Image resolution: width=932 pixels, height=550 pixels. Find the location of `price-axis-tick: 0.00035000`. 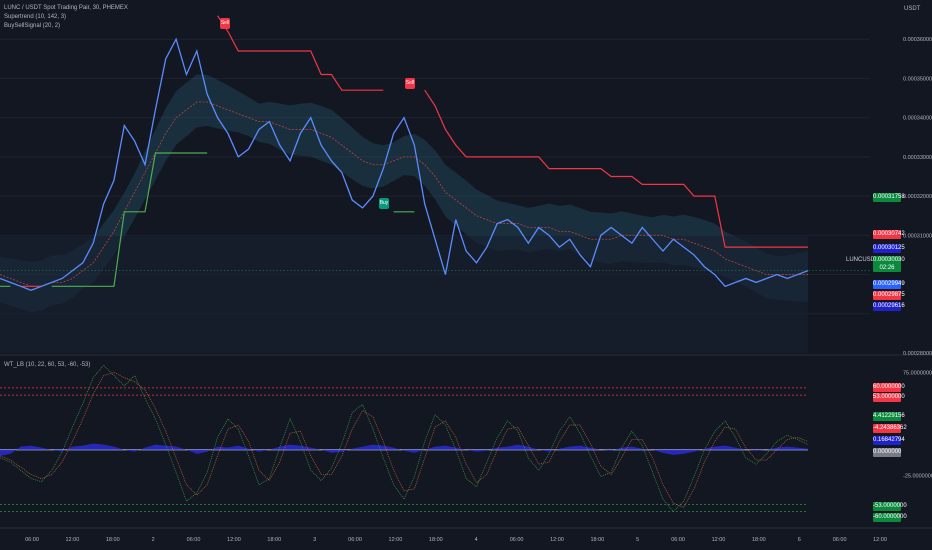

price-axis-tick: 0.00035000 is located at coordinates (917, 79).